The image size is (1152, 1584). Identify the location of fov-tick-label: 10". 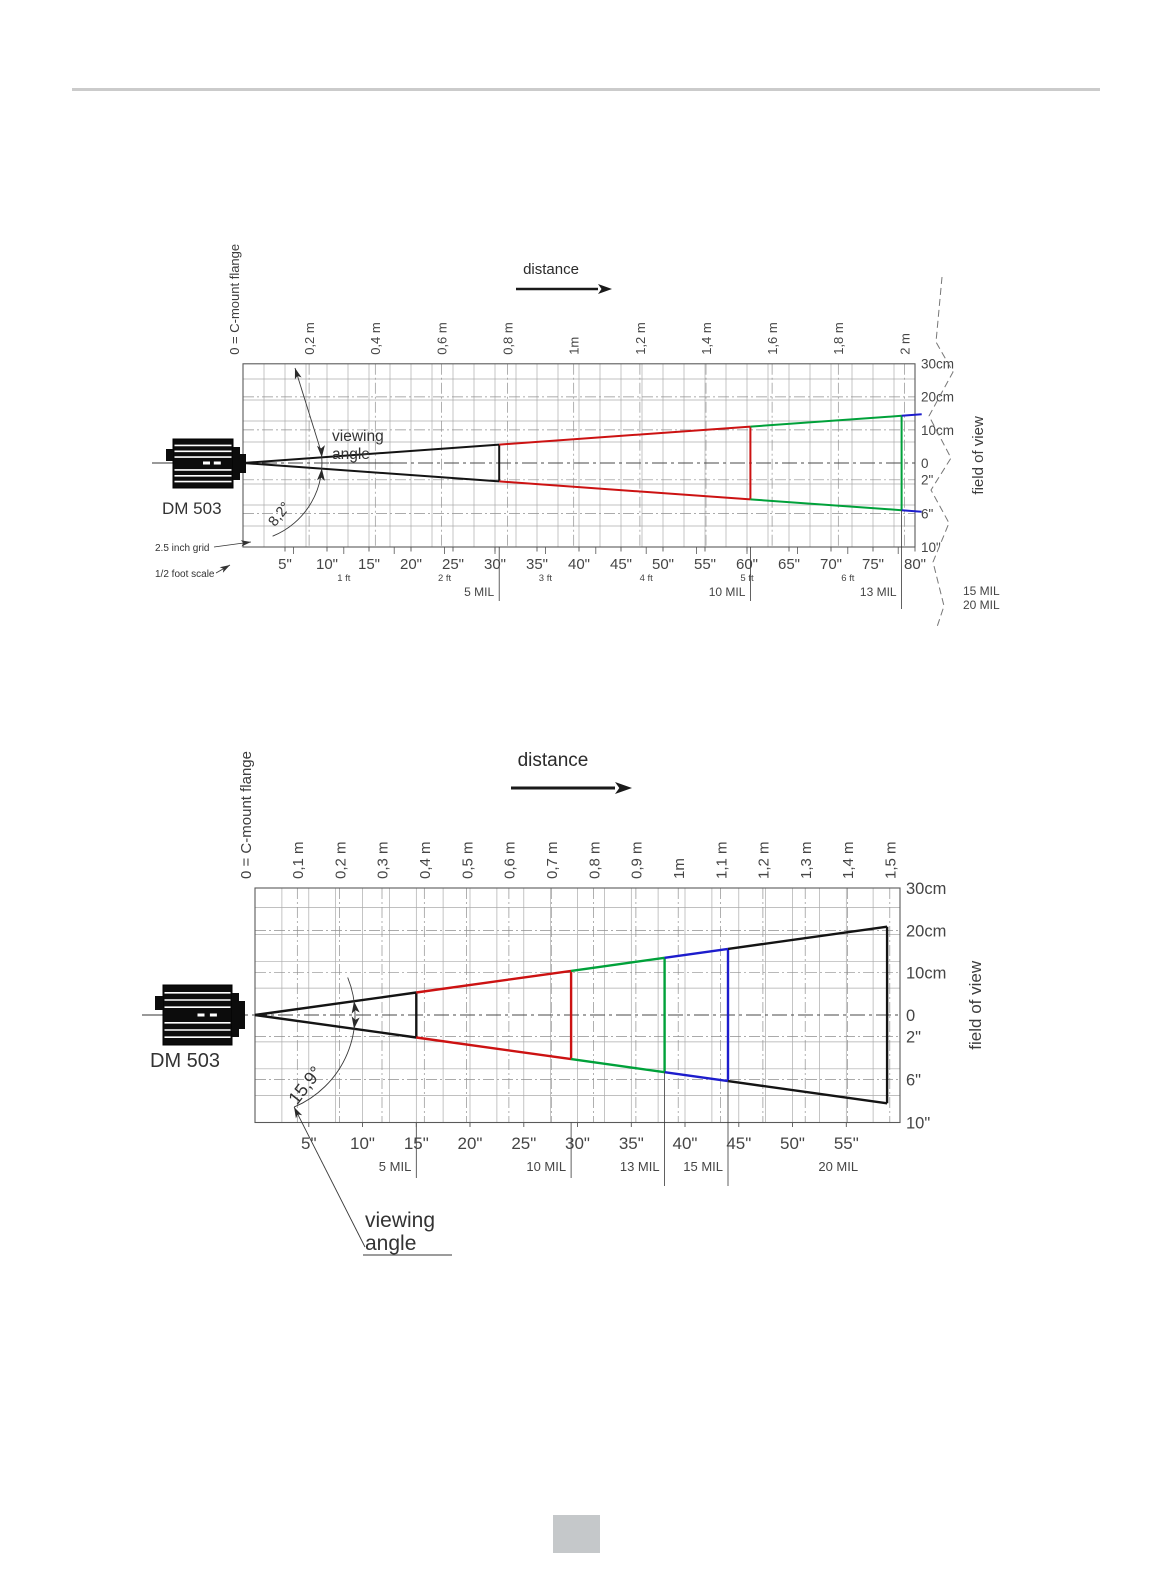
(918, 1123).